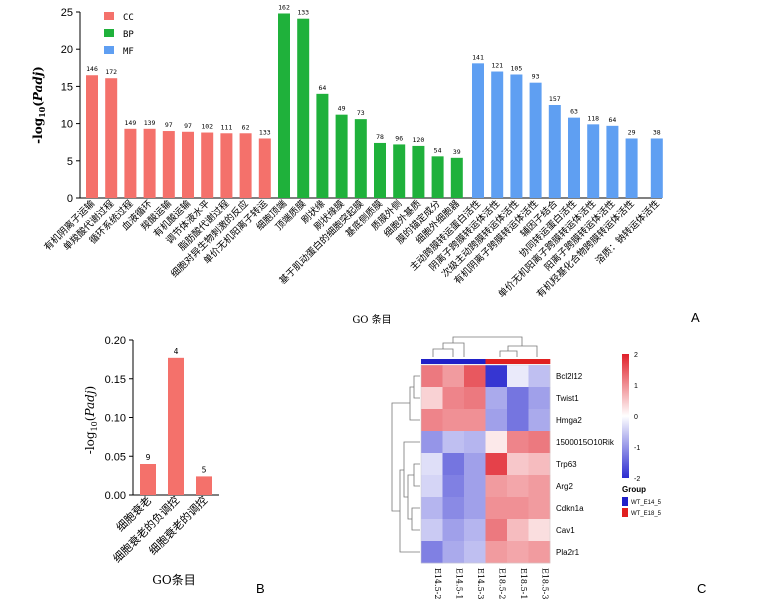 The width and height of the screenshot is (761, 599). What do you see at coordinates (646, 514) in the screenshot?
I see `group-legend-label: WT_E18_5` at bounding box center [646, 514].